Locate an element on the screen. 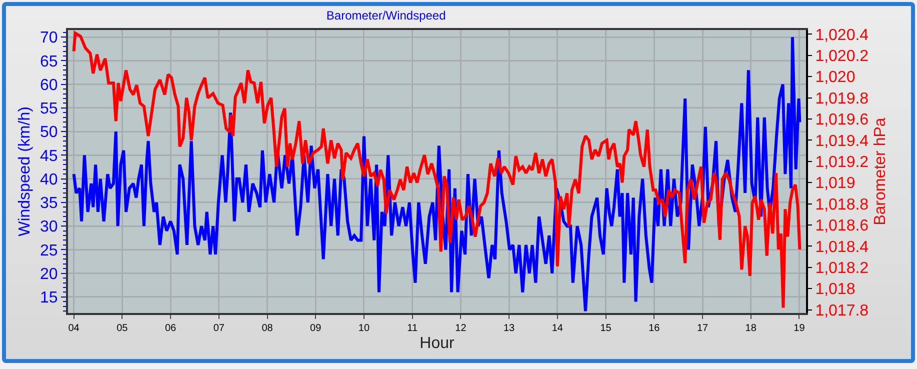 This screenshot has width=917, height=369. x-tick-label: 05 is located at coordinates (122, 328).